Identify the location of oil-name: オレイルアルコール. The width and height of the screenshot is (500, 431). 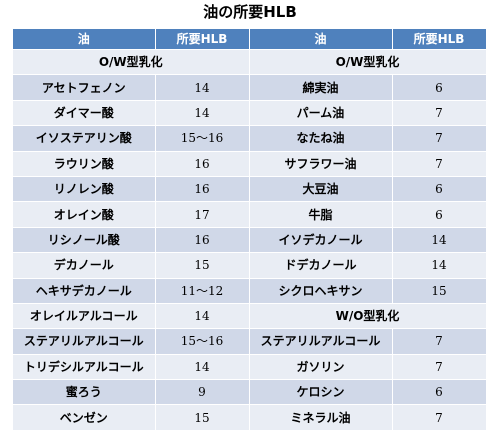
(84, 316).